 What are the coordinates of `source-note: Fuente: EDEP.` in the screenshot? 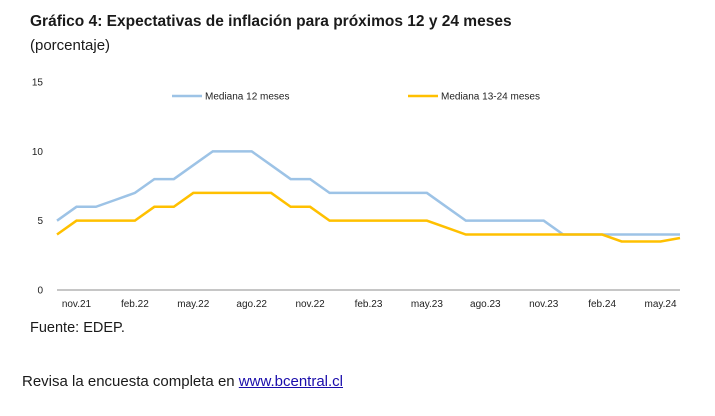 It's located at (77, 328).